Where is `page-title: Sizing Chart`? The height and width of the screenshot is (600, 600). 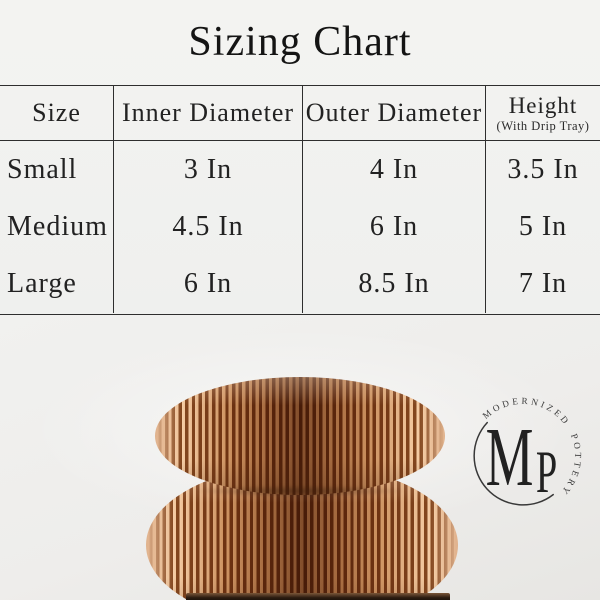 page-title: Sizing Chart is located at coordinates (300, 42).